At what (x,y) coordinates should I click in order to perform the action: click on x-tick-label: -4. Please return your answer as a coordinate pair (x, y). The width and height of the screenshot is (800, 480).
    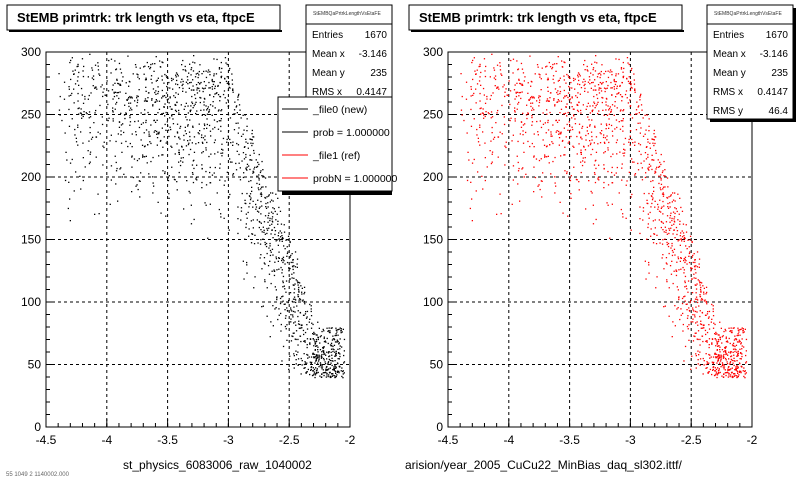
    Looking at the image, I should click on (106, 440).